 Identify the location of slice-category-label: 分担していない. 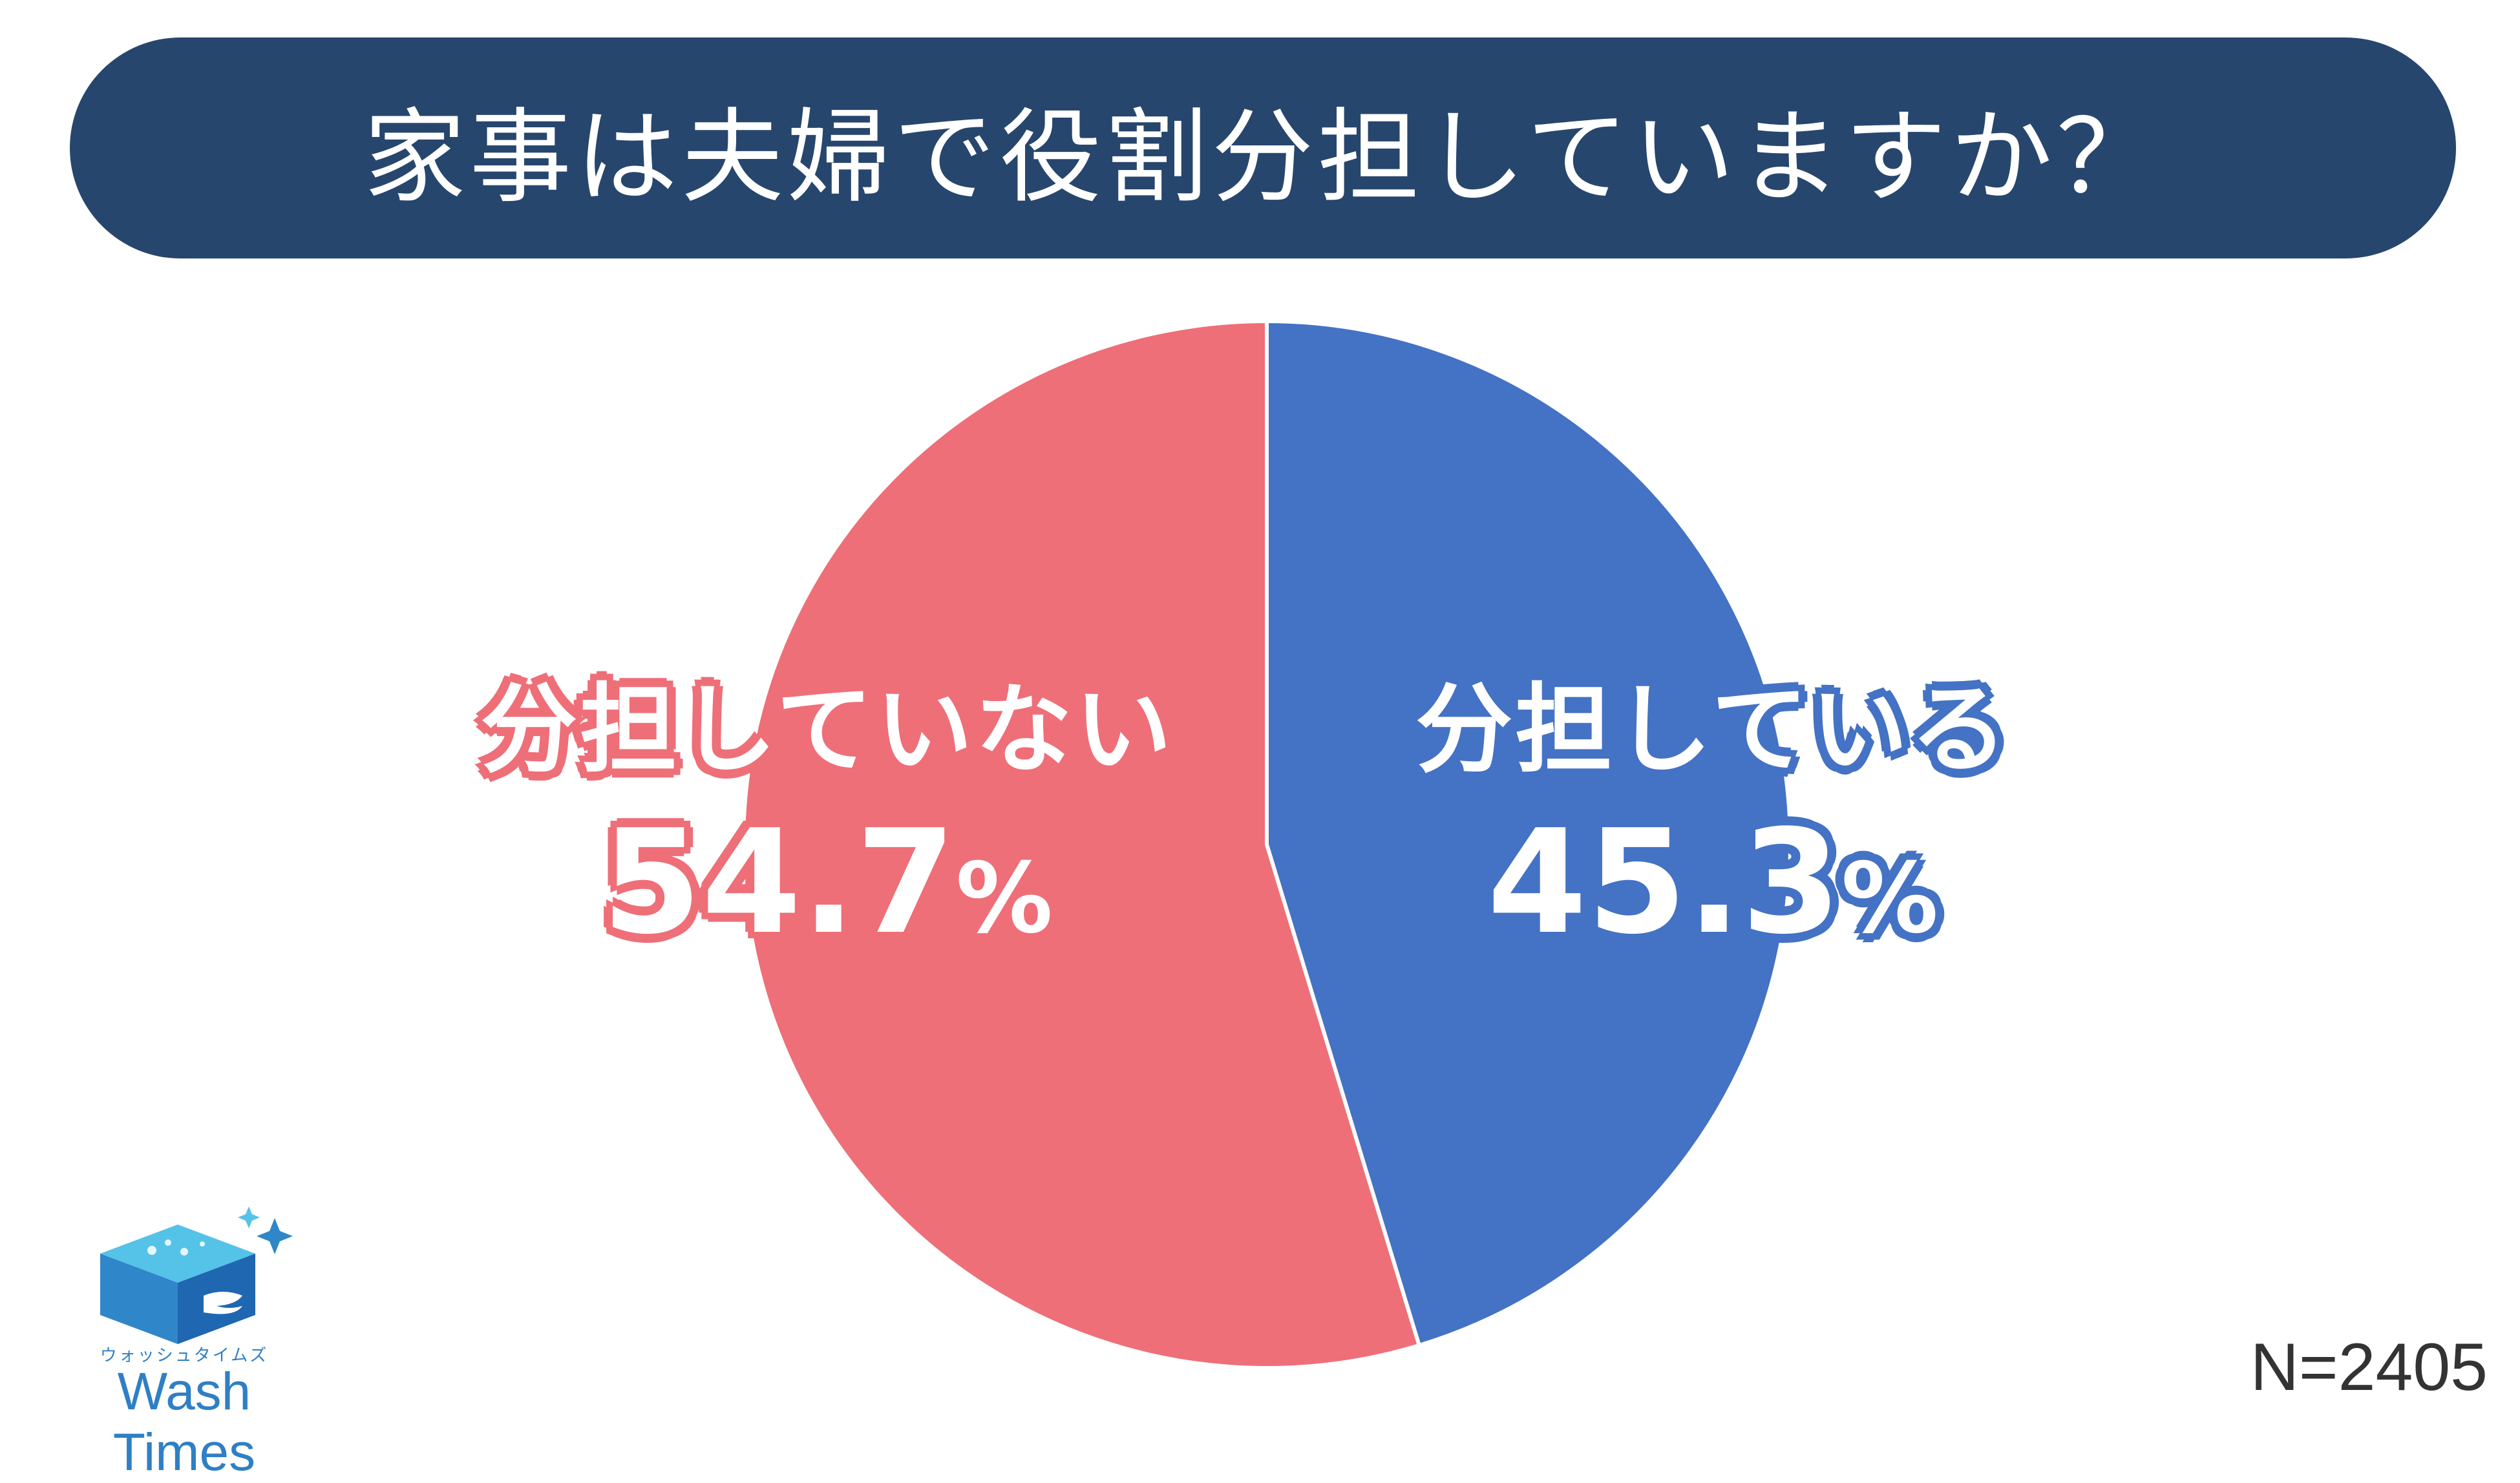
(827, 730).